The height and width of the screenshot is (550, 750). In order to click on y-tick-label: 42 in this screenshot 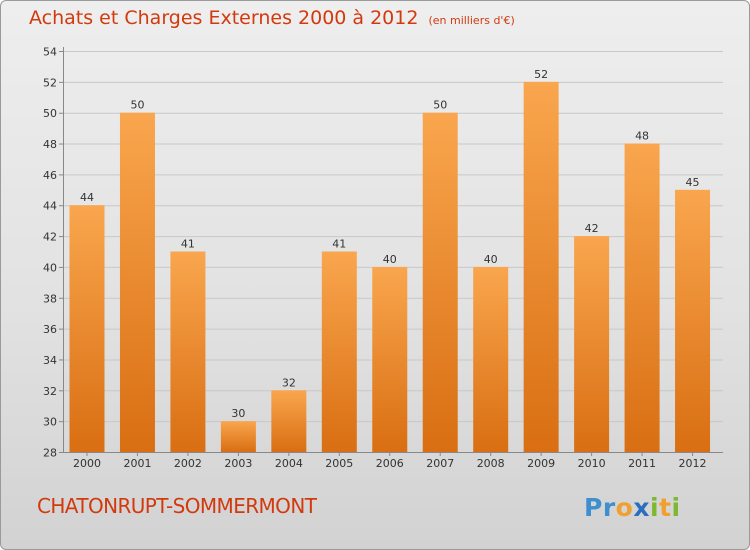, I will do `click(50, 237)`.